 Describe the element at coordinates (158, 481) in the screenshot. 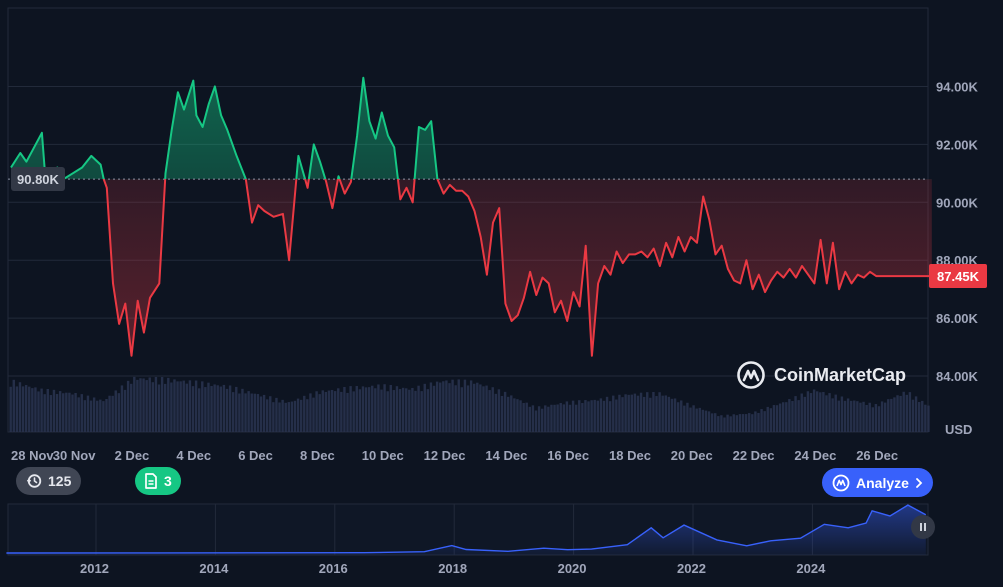

I see `docs-badge: 3` at that location.